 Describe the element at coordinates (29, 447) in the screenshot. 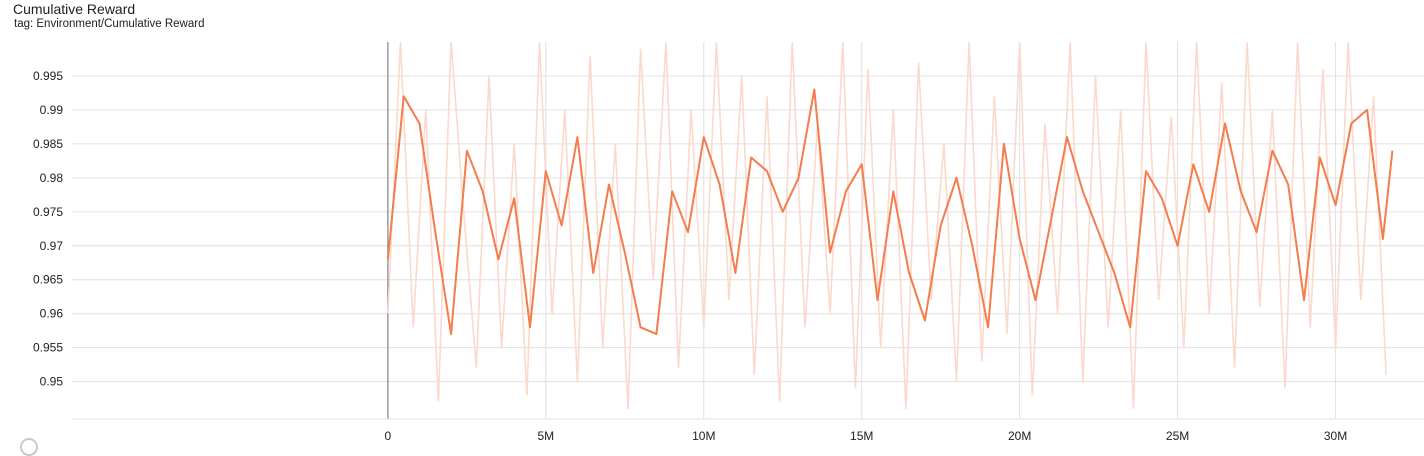

I see `chart-options-icon` at that location.